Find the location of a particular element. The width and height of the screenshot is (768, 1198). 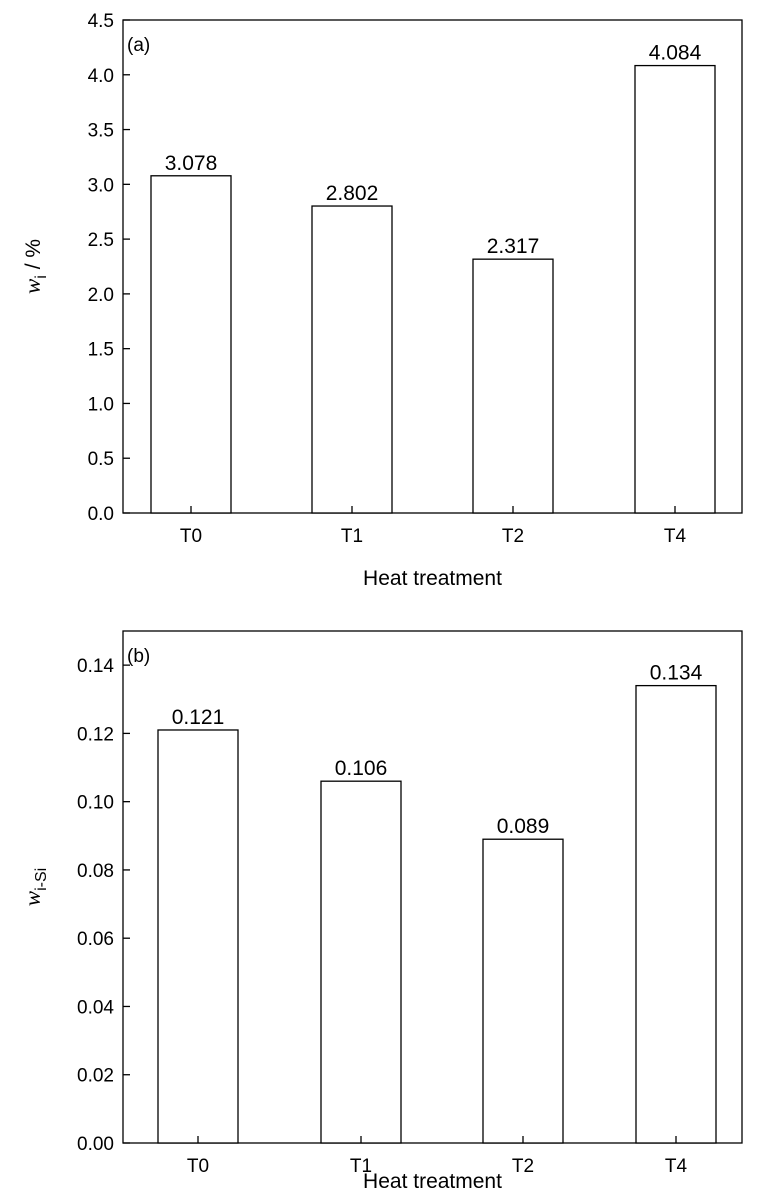

chart1-y-axis-title: wi-Si is located at coordinates (35, 887).